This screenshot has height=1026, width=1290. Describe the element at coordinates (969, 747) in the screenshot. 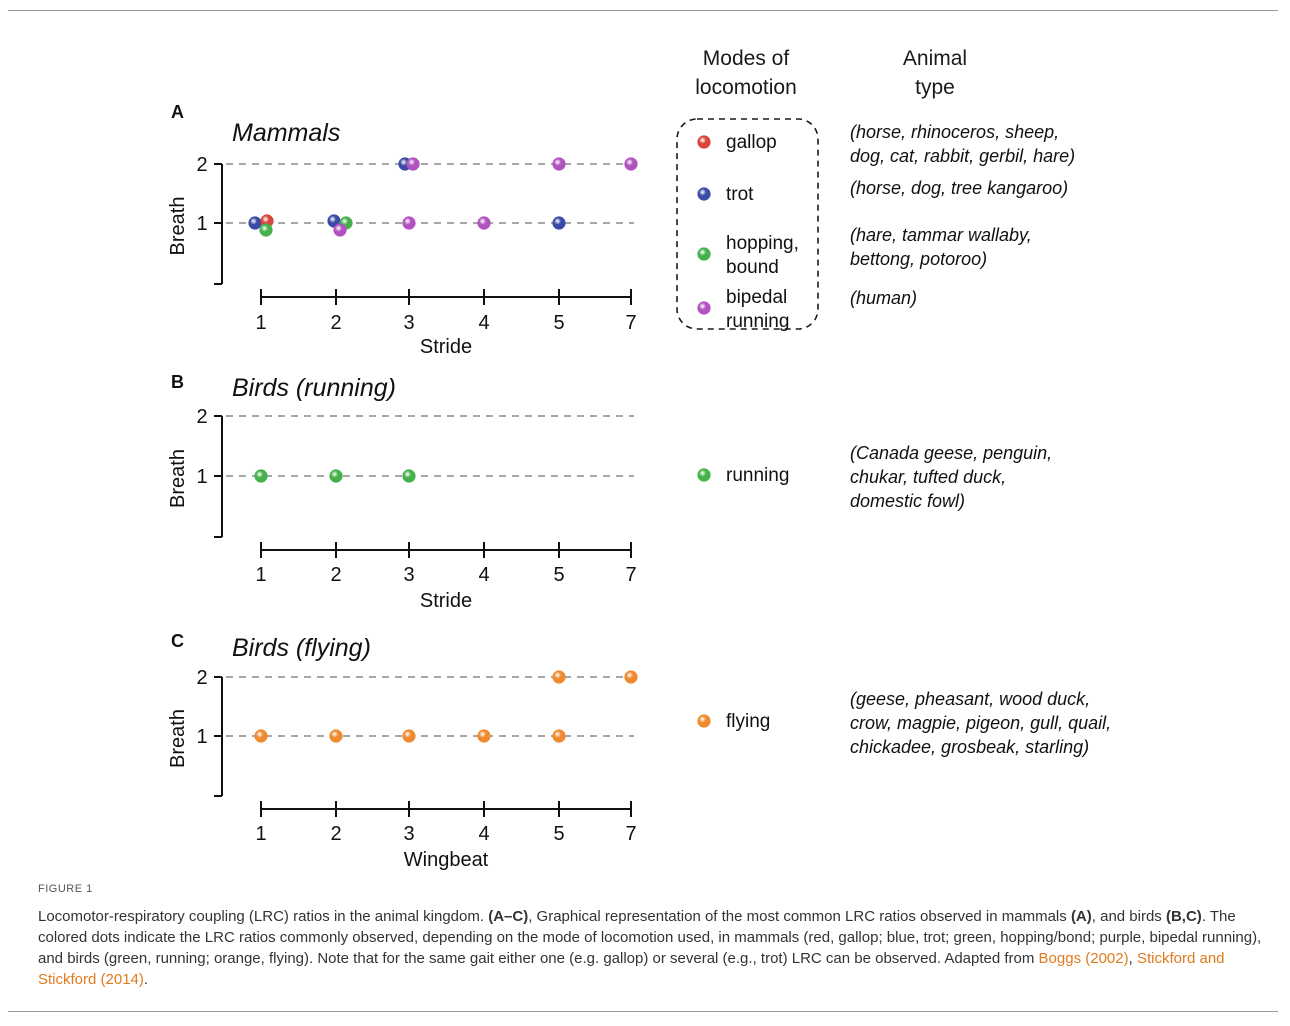

I see `animal-list-flying: chickadee, grosbeak, starling)` at that location.